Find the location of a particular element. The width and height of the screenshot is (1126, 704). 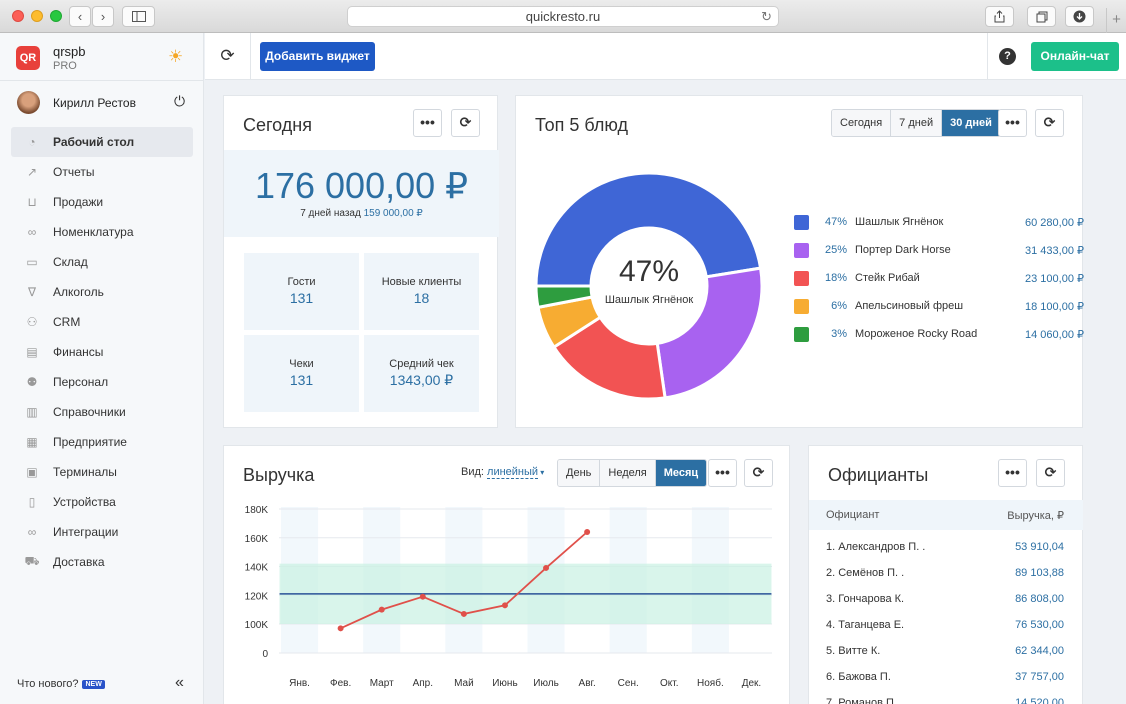

top5-refresh-button: ⟳ is located at coordinates (1049, 123).